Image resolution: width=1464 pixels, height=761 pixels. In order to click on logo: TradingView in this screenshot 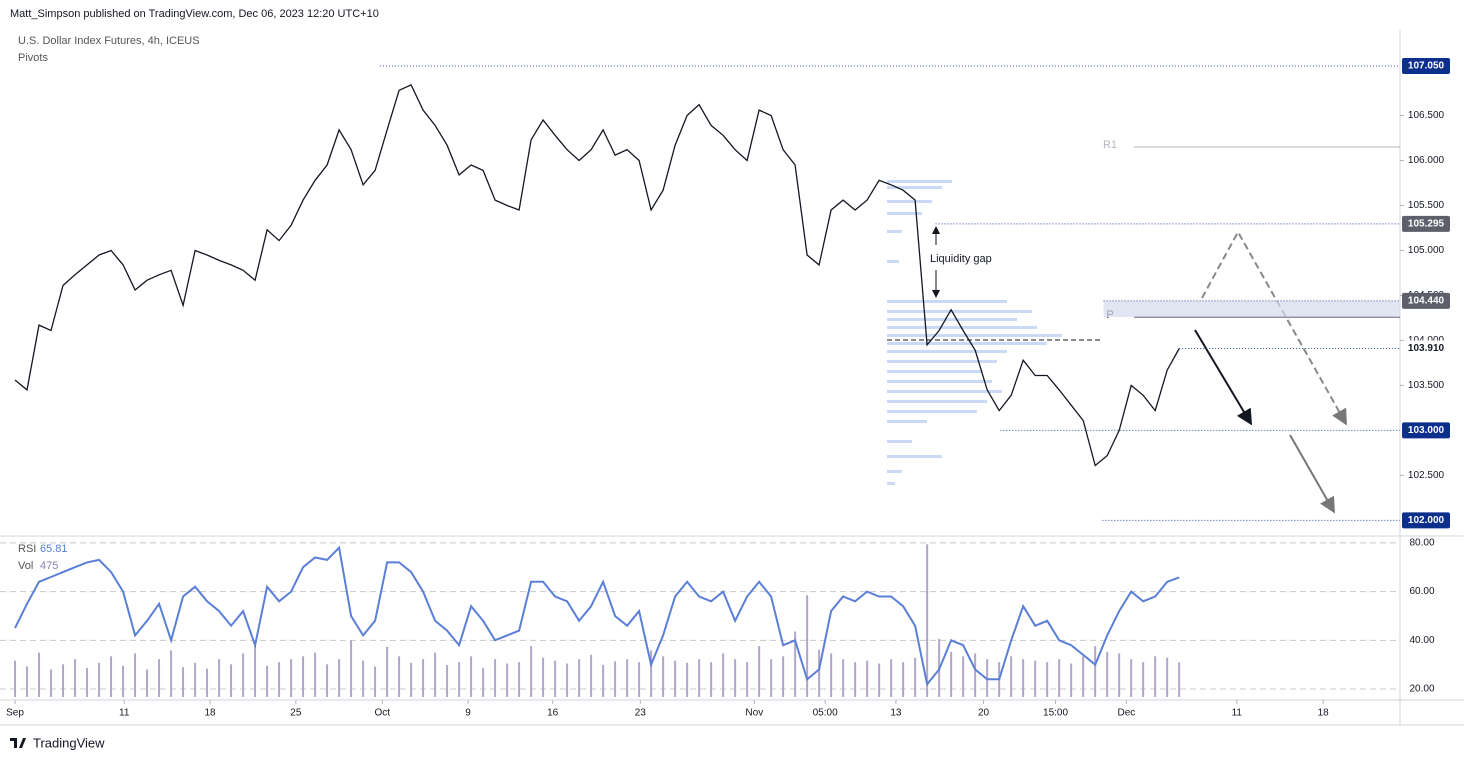, I will do `click(57, 742)`.